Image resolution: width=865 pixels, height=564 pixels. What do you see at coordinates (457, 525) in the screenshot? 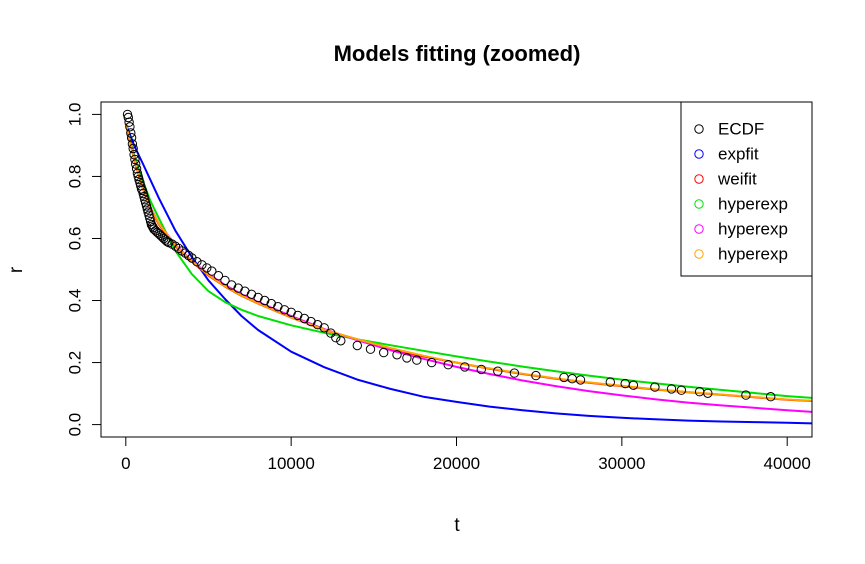
I see `x-axis-label: t` at bounding box center [457, 525].